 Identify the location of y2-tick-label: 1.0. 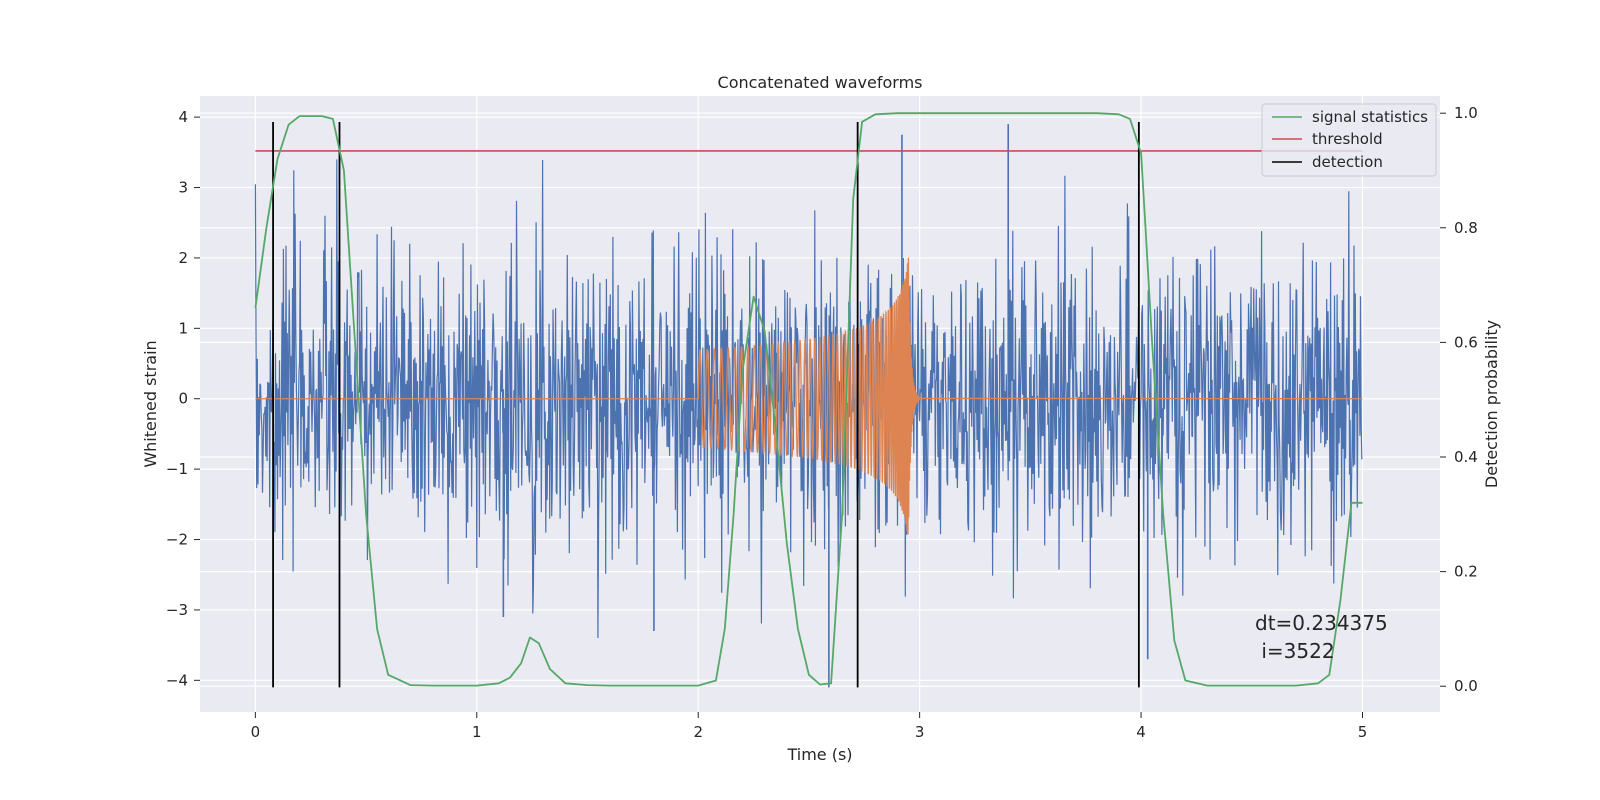
(1466, 113).